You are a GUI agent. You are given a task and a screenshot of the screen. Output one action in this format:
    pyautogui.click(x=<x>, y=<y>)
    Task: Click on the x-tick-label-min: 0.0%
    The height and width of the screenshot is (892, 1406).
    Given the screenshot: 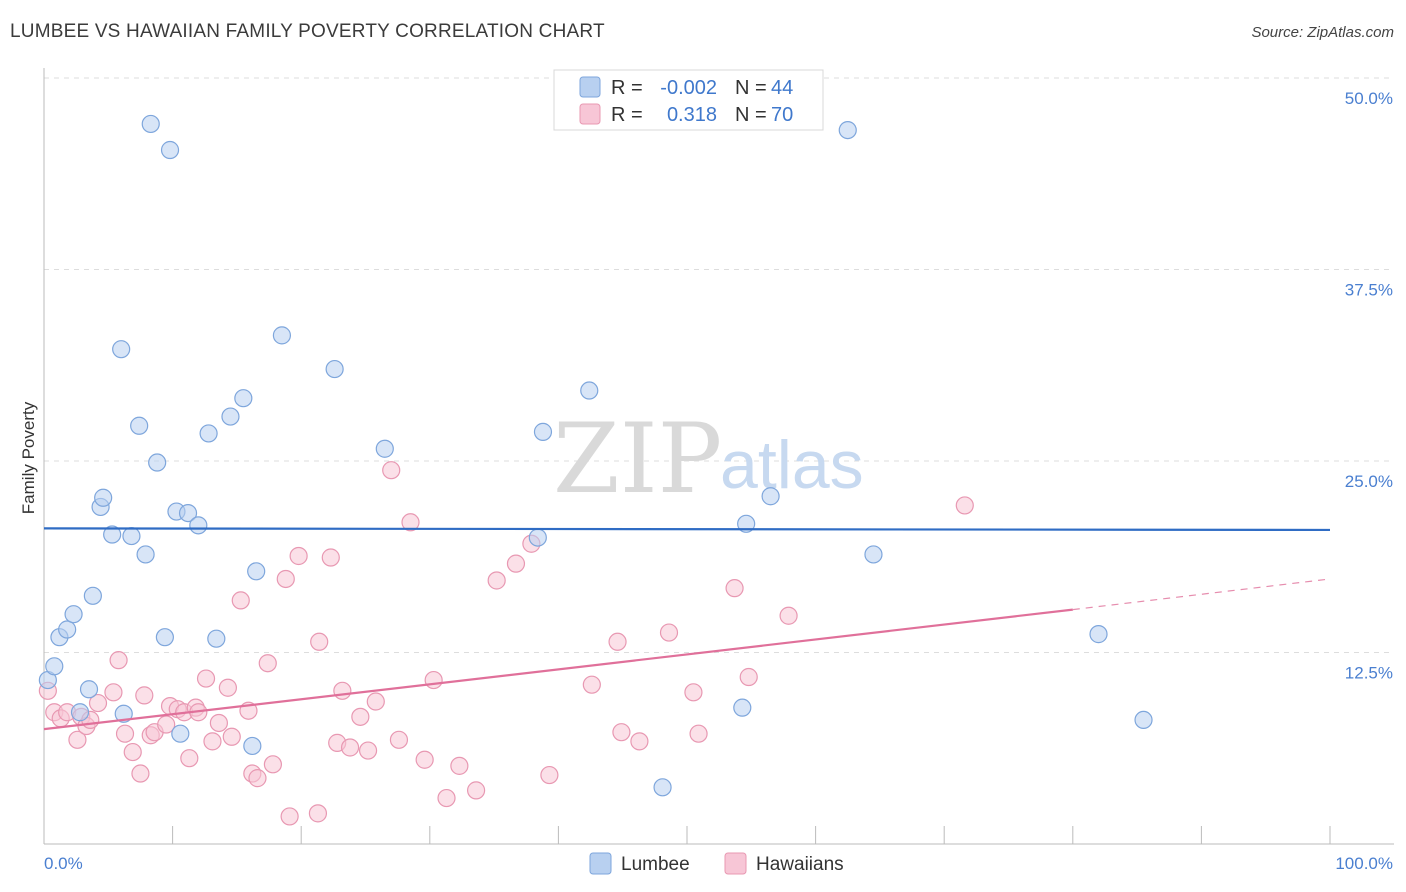 What is the action you would take?
    pyautogui.click(x=63, y=863)
    